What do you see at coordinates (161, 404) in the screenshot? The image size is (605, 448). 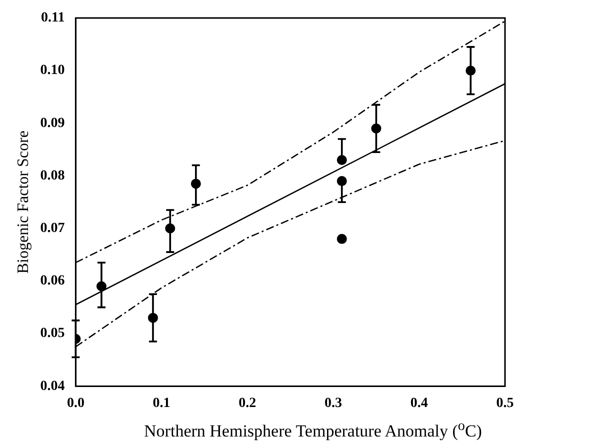 I see `x-tick-label: 0.1` at bounding box center [161, 404].